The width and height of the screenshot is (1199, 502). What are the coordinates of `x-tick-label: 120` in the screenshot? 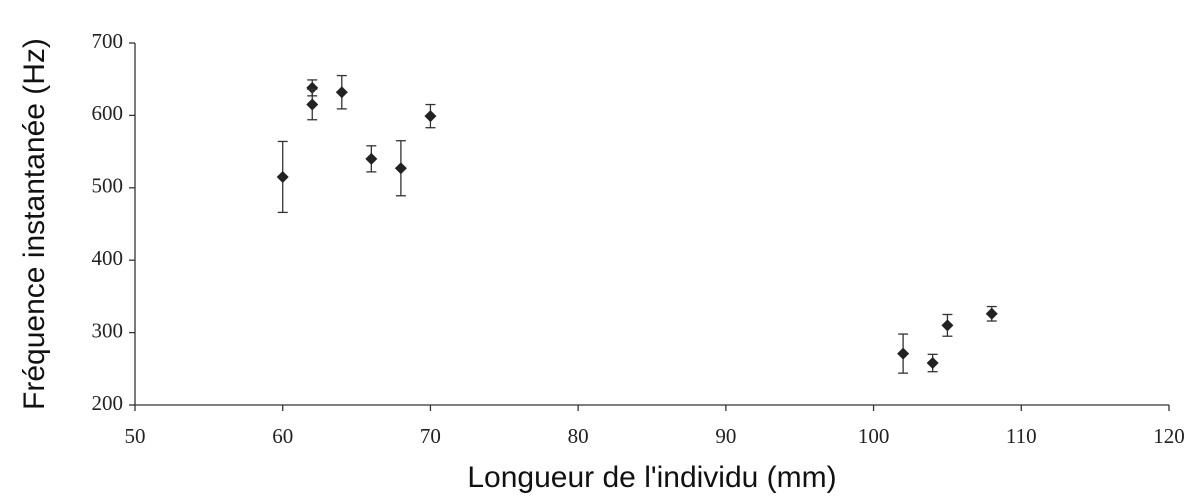 It's located at (1169, 436).